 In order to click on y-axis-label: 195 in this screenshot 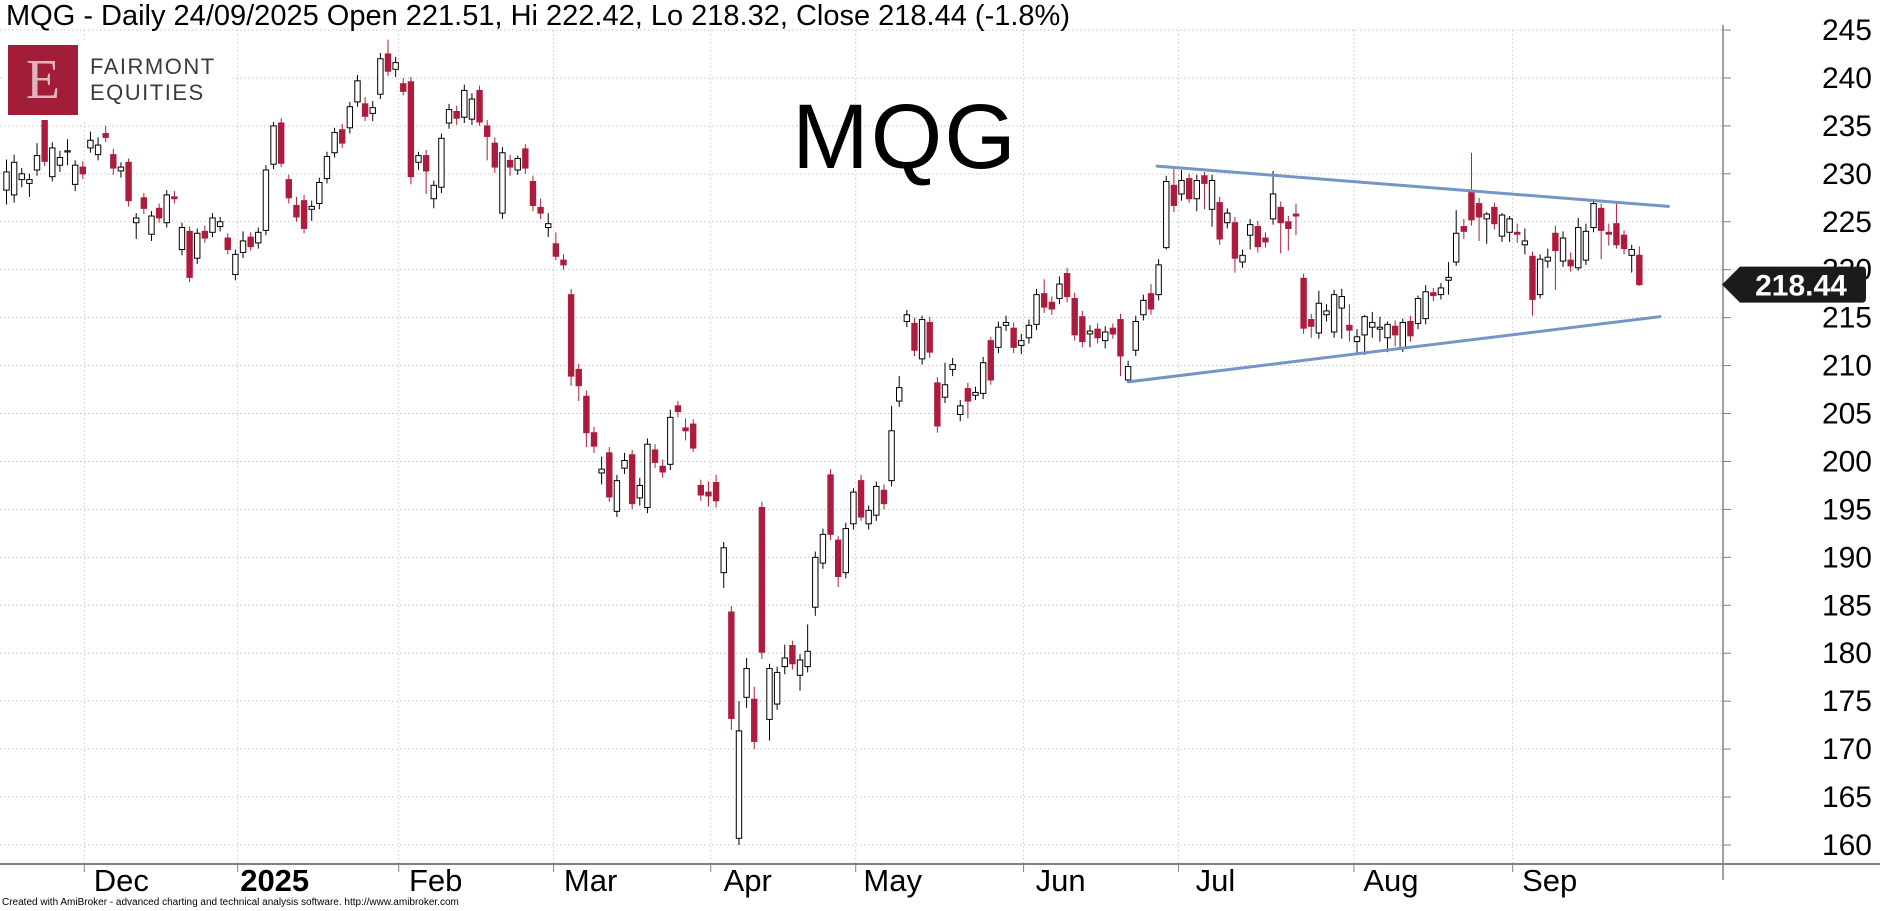, I will do `click(1847, 509)`.